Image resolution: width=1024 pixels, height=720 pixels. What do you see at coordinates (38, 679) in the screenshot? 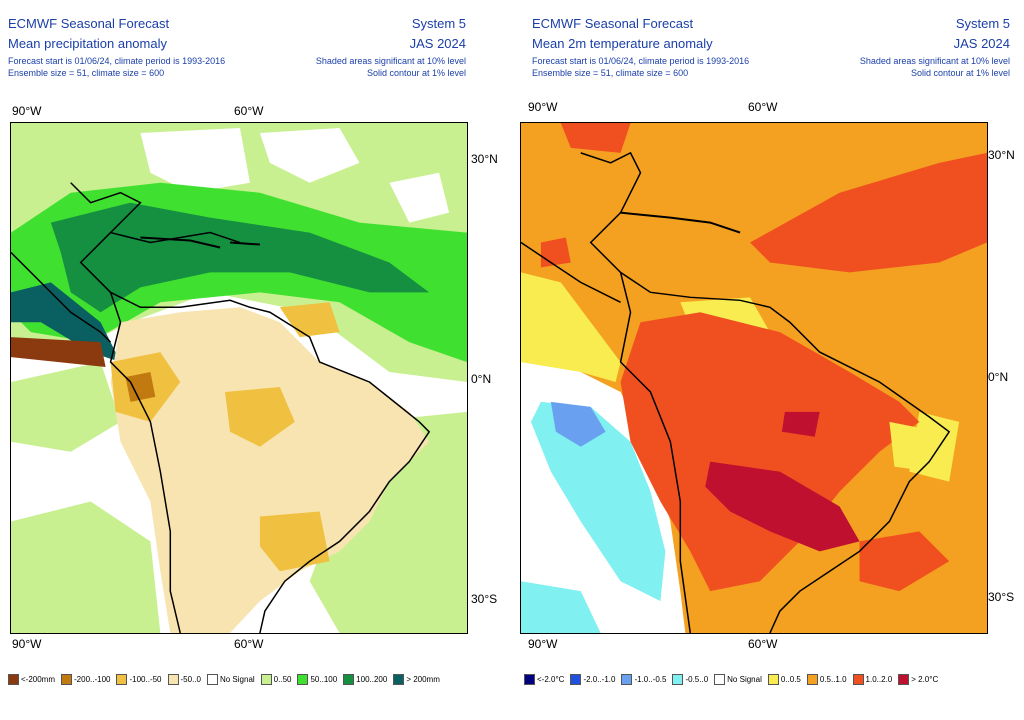
I see `legend-label: <-200mm` at bounding box center [38, 679].